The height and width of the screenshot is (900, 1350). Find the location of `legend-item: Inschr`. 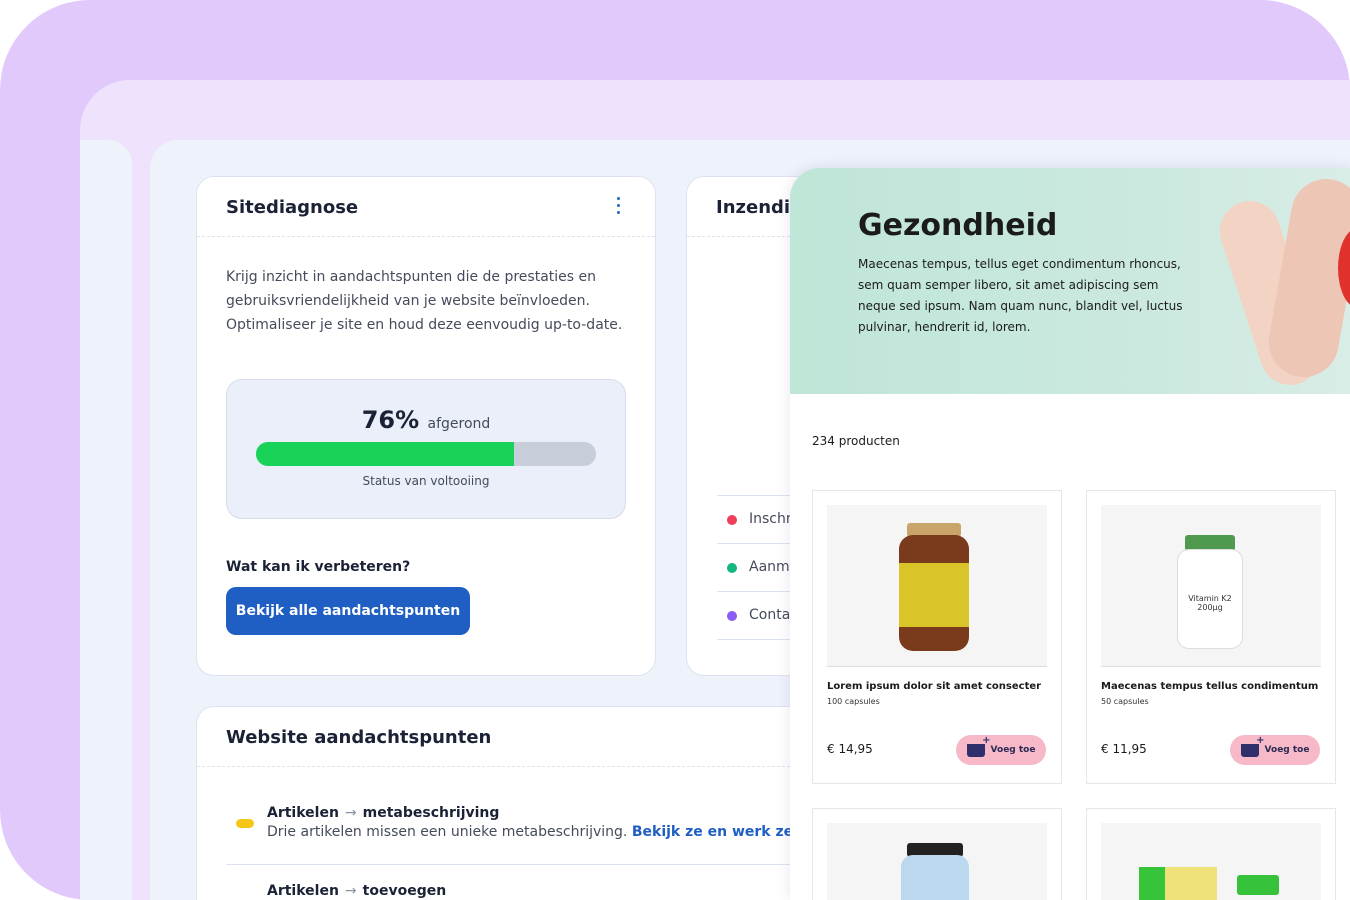

legend-item: Inschr is located at coordinates (777, 519).